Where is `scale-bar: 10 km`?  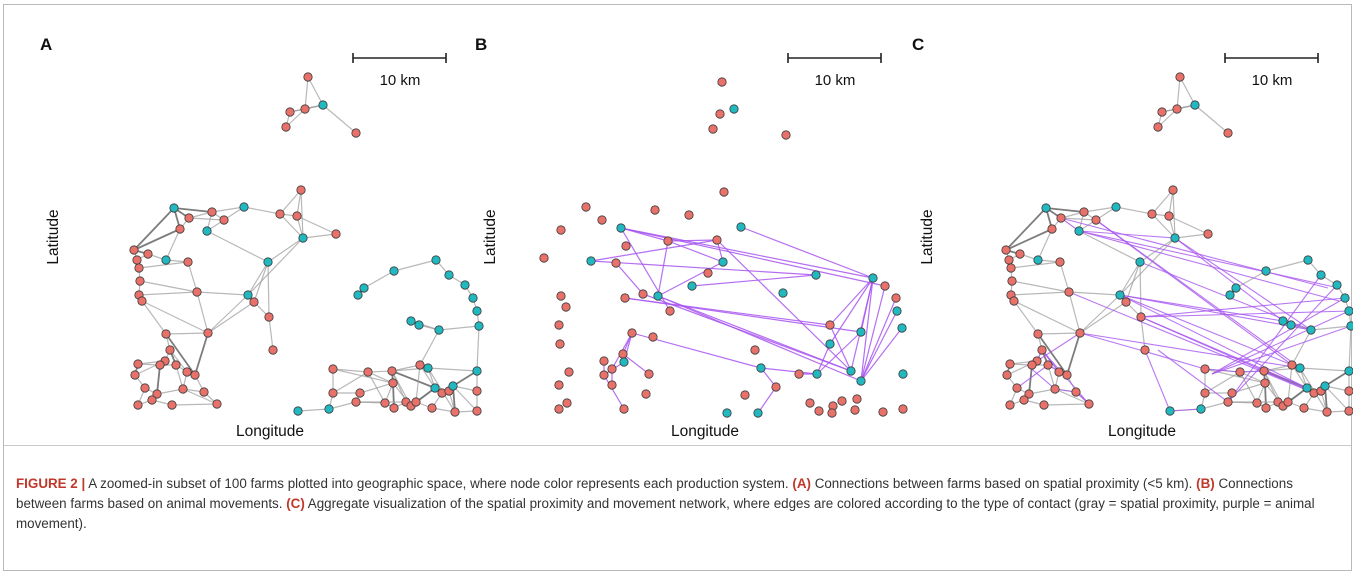
scale-bar: 10 km is located at coordinates (1271, 71).